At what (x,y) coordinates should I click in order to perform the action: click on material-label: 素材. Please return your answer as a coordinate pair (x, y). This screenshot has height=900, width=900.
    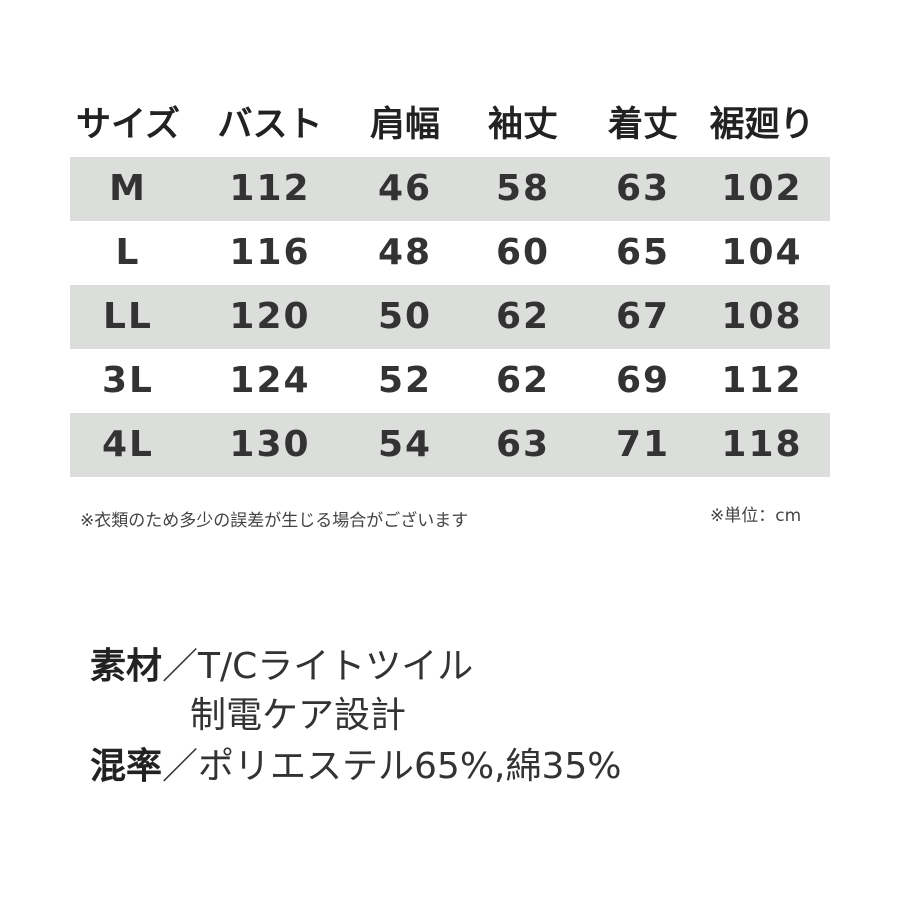
    Looking at the image, I should click on (126, 666).